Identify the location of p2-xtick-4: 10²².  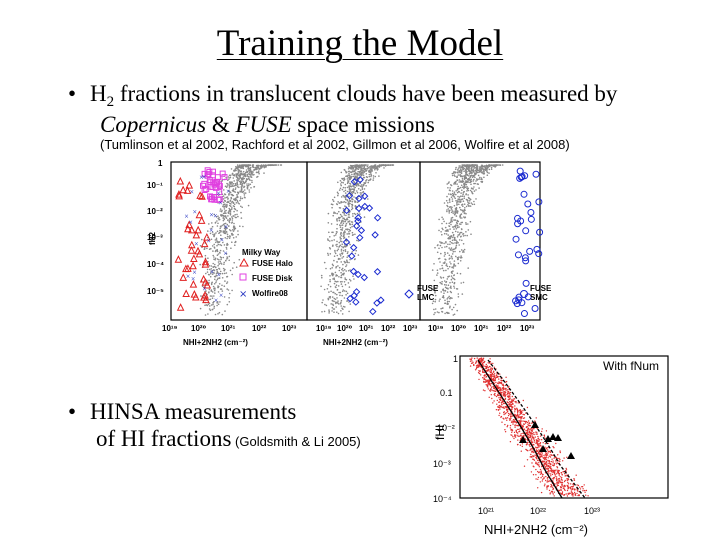
(388, 328).